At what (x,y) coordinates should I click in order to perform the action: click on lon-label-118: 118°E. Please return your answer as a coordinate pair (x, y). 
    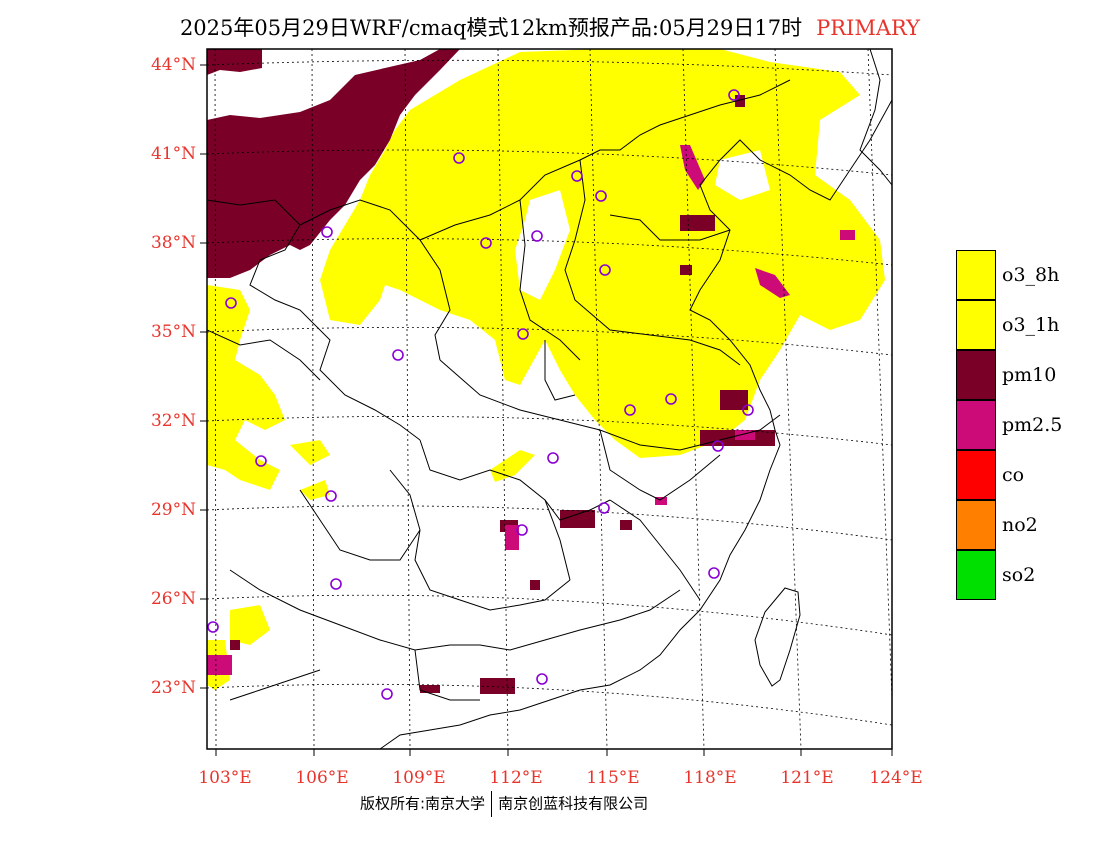
    Looking at the image, I should click on (710, 778).